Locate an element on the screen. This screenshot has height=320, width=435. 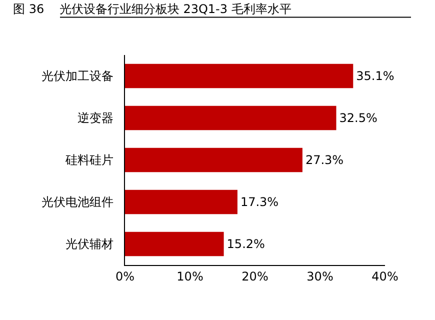
data-label: 32.5% is located at coordinates (358, 118).